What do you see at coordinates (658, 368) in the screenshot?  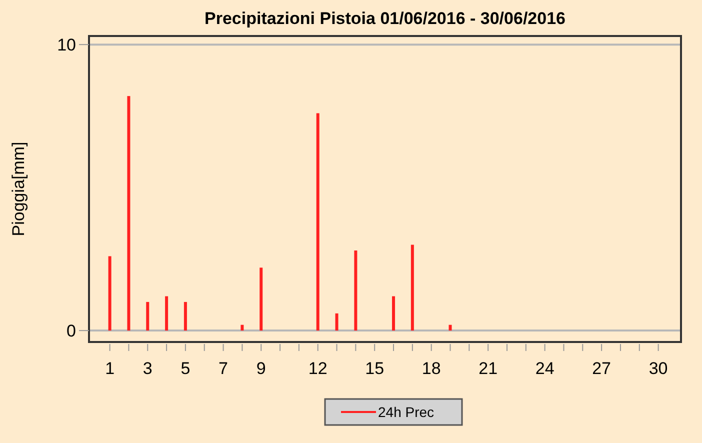 I see `x-tick-label: 30` at bounding box center [658, 368].